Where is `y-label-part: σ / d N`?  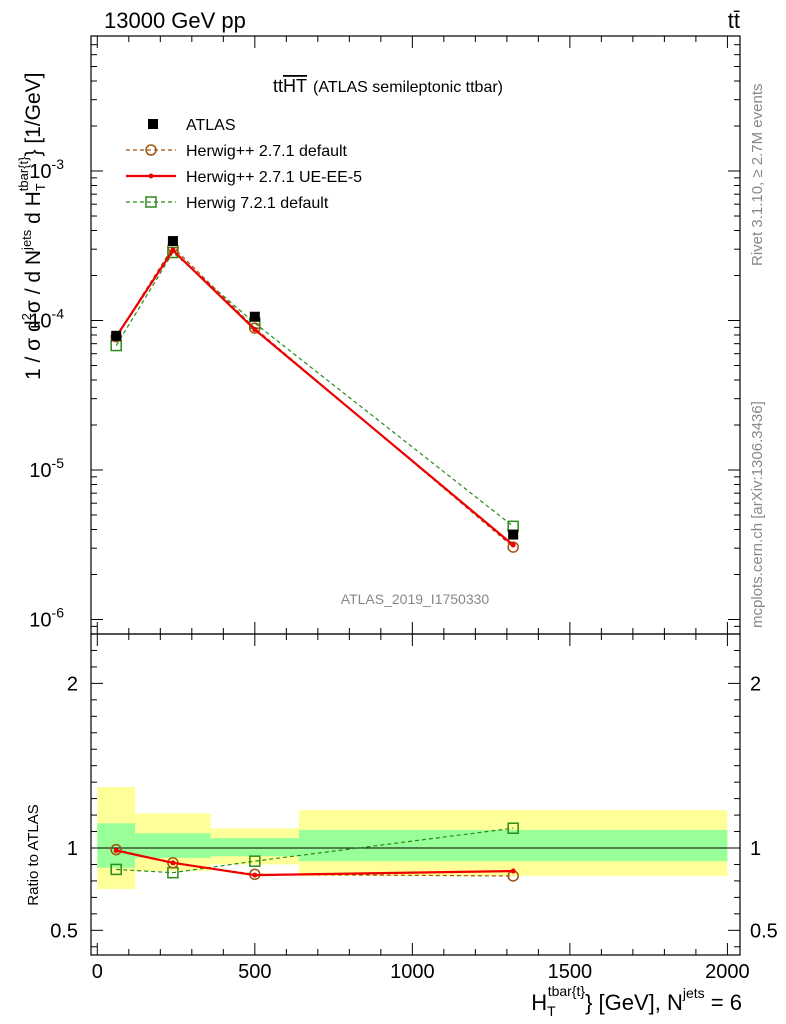
y-label-part: σ / d N is located at coordinates (33, 281).